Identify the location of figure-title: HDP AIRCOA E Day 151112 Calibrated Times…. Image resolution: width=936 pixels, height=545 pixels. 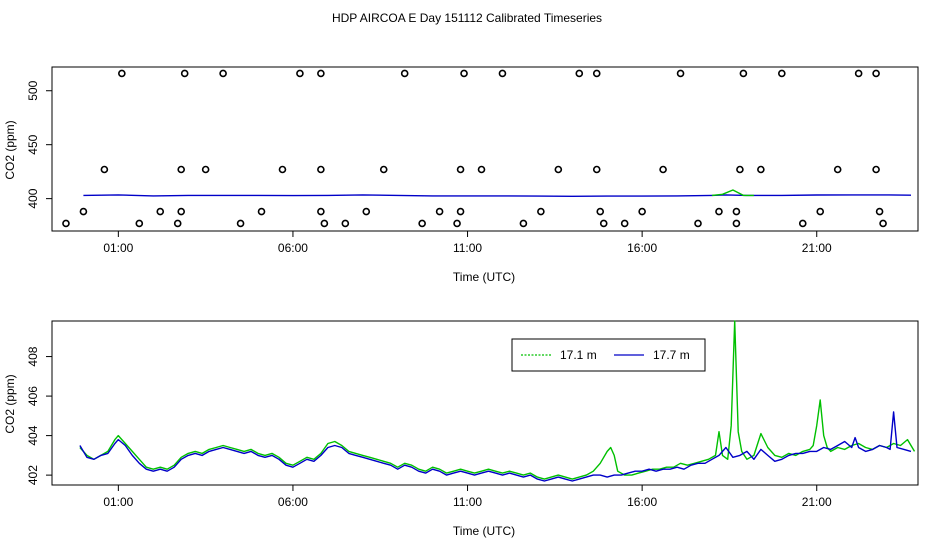
(467, 18).